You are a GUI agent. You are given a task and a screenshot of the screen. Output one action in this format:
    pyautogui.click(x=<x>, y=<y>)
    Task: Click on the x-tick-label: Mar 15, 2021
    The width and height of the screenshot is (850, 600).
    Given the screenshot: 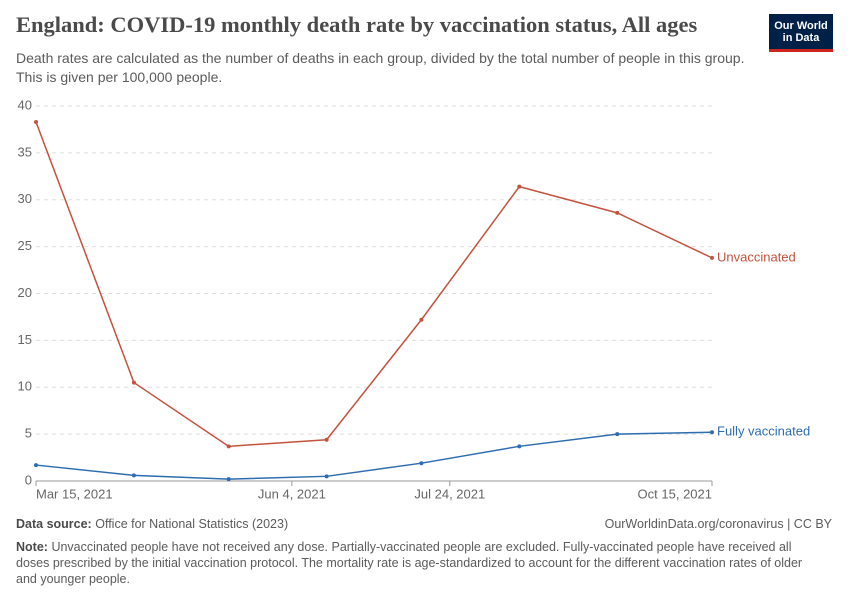 What is the action you would take?
    pyautogui.click(x=74, y=493)
    